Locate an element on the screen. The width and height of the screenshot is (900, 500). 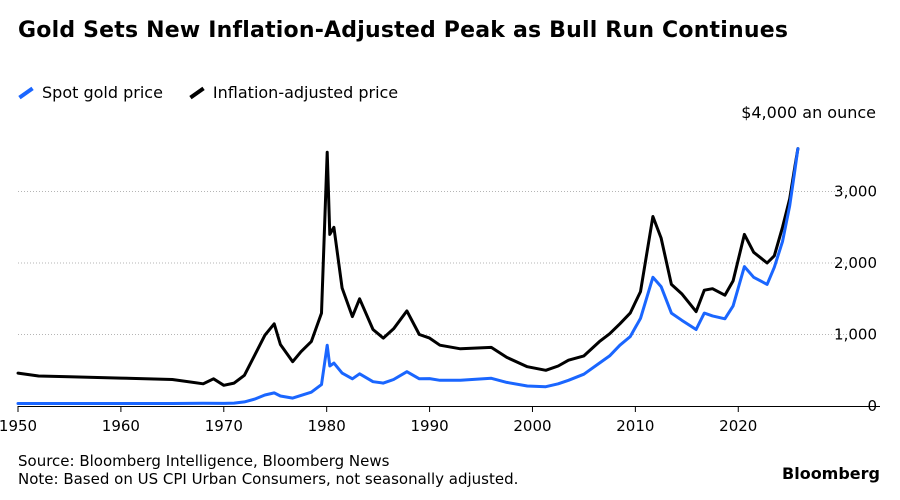
x-tick-label-1960: 1960 is located at coordinates (121, 426).